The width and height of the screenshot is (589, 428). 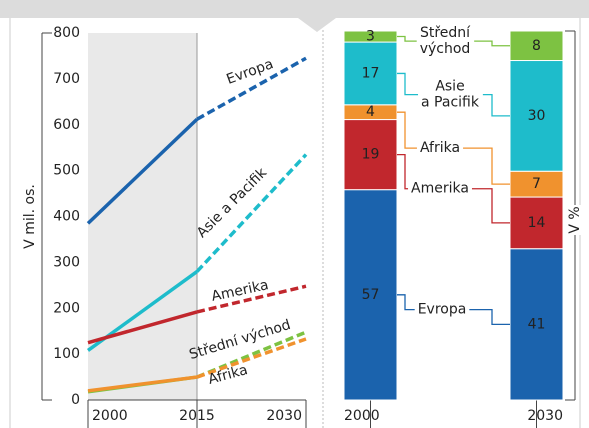 I want to click on y-tick-label: 600, so click(x=66, y=125).